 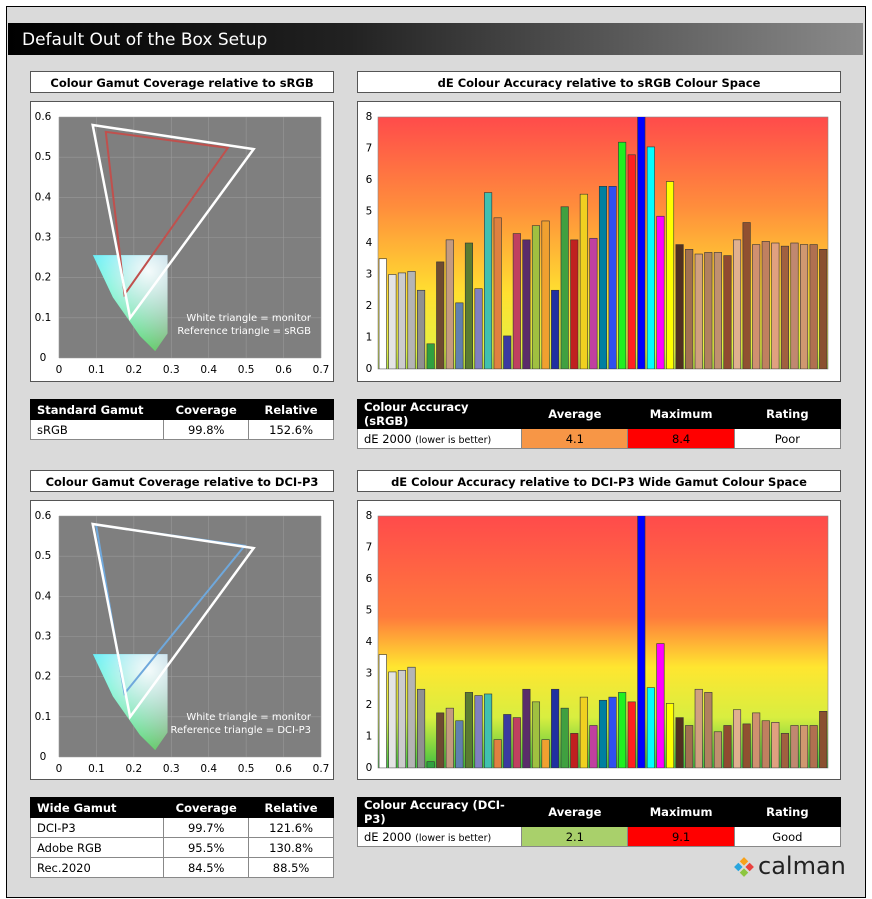 I want to click on x-tick-label: 0.4, so click(x=208, y=370).